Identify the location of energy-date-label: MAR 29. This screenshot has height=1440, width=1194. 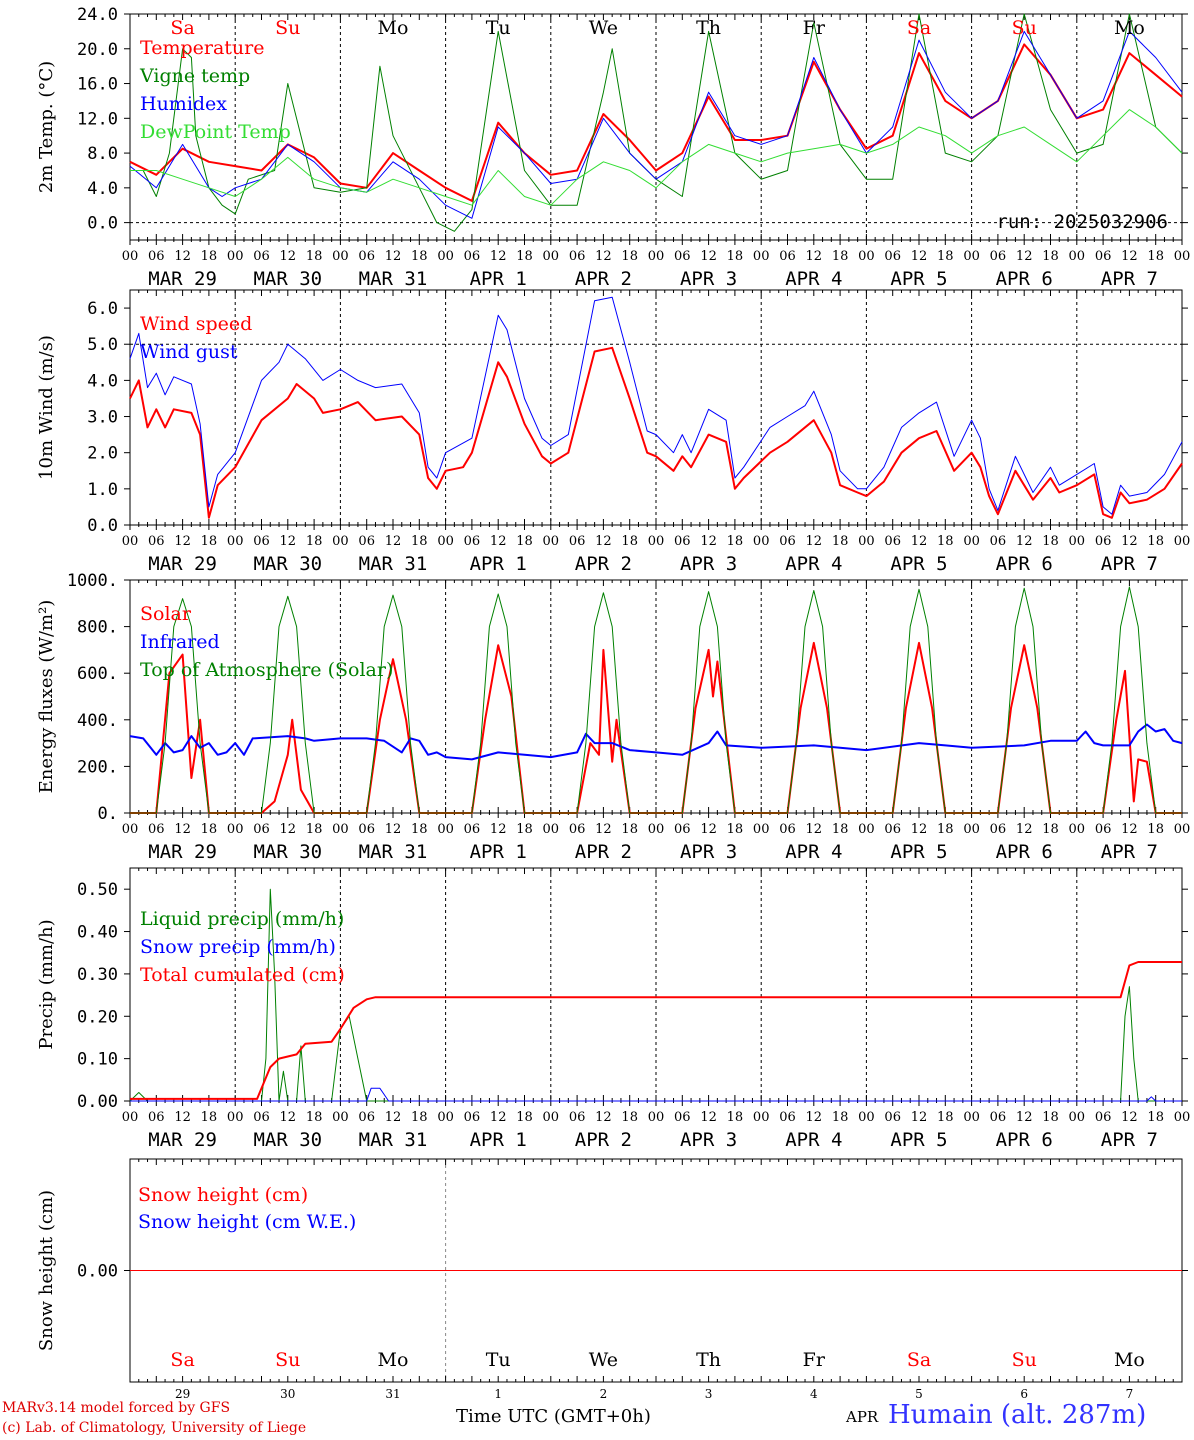
(182, 852).